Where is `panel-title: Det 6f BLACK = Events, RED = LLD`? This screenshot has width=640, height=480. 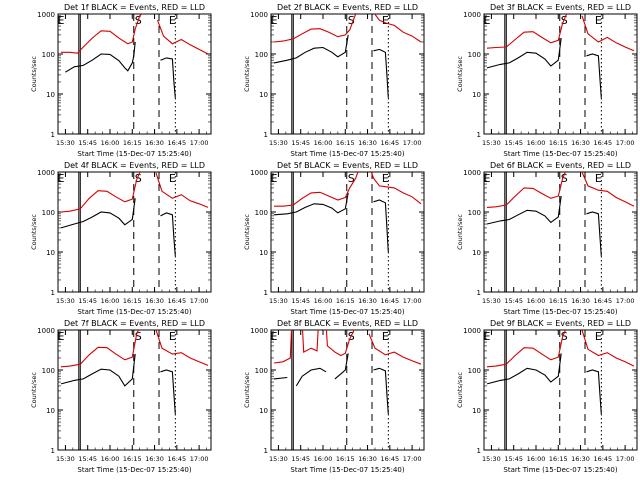
panel-title: Det 6f BLACK = Events, RED = LLD is located at coordinates (560, 165).